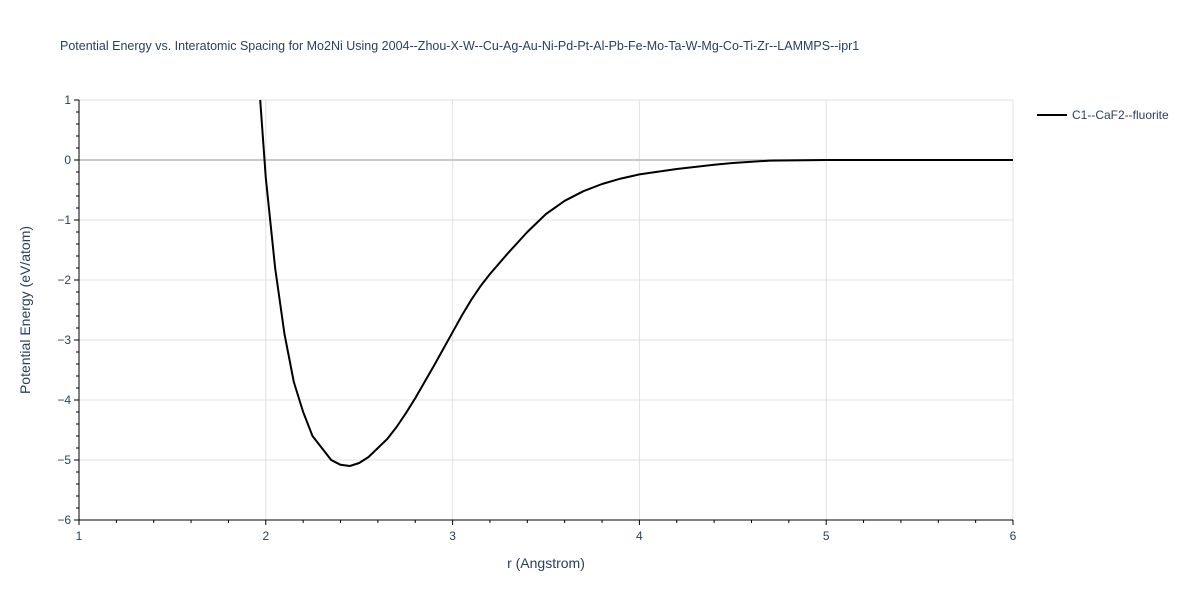  What do you see at coordinates (64, 310) in the screenshot?
I see `y-axis-tick-labels: 1 0 −1 −2 −3 −4 −5 −6` at bounding box center [64, 310].